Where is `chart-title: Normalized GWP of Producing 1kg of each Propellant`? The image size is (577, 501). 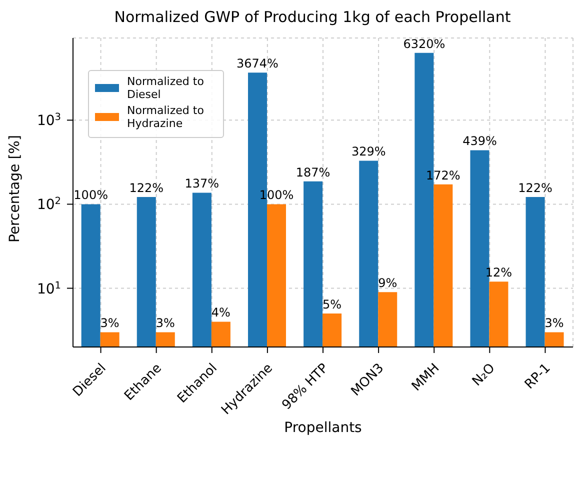 chart-title: Normalized GWP of Producing 1kg of each Propellant is located at coordinates (312, 18).